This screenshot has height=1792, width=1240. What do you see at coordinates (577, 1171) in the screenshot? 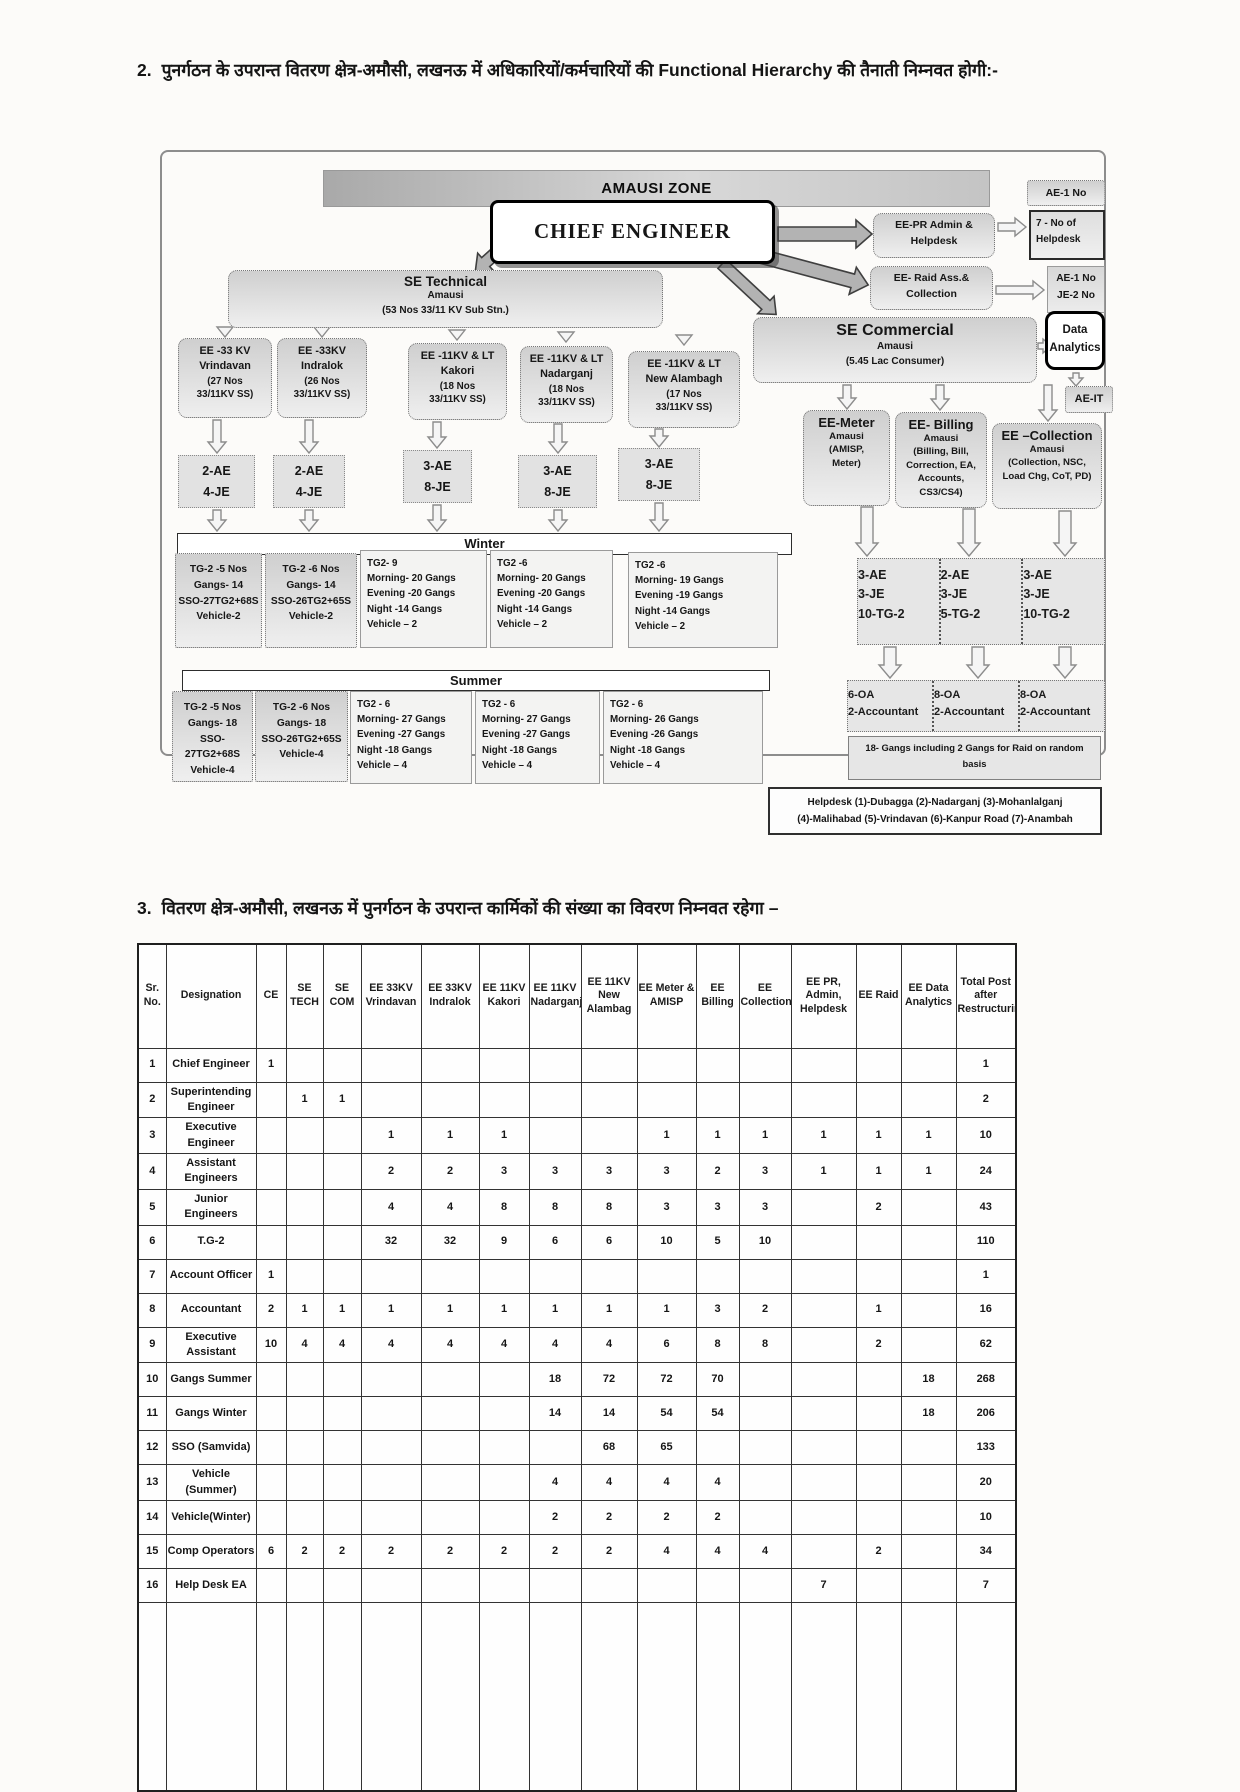
I see `table-row: 4 Assistant Engineers 2 2 3 3 3 3 2 3 1 1 1 24` at bounding box center [577, 1171].